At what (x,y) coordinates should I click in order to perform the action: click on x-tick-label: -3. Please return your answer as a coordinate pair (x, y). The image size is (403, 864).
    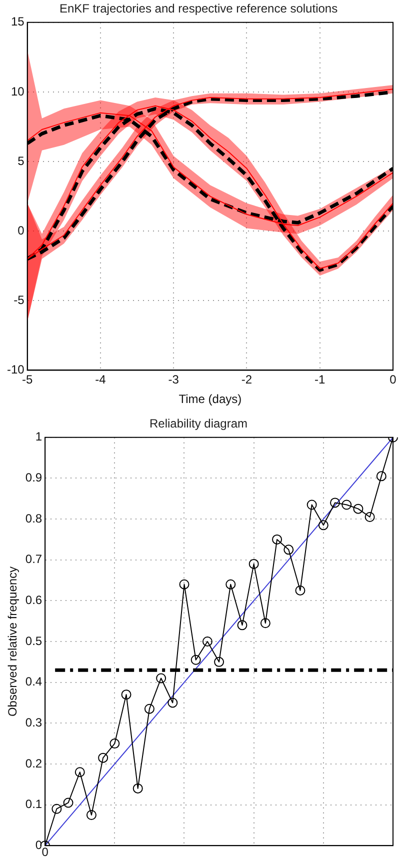
    Looking at the image, I should click on (174, 379).